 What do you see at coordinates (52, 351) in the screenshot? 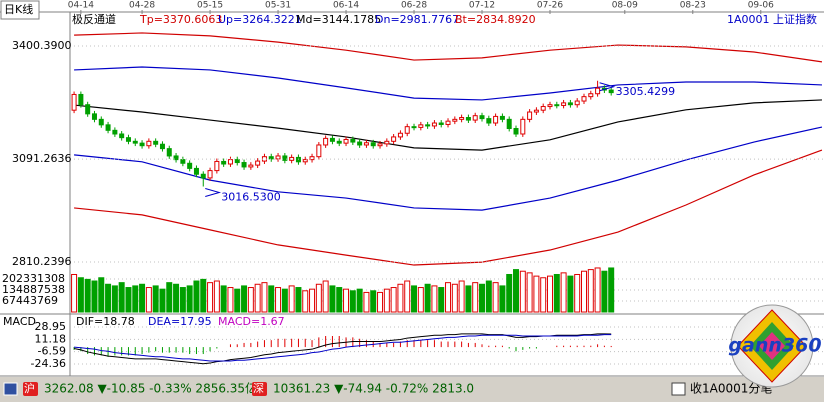
I see `y-tick-label: -6.59` at bounding box center [52, 351].